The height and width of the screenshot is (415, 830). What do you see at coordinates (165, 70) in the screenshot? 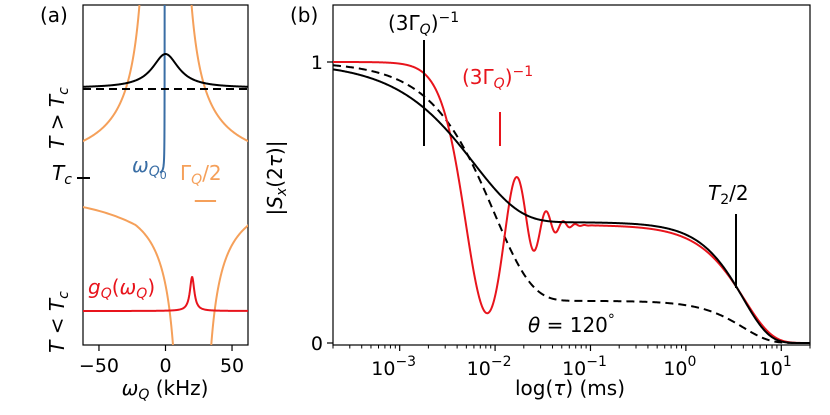
I see `gq-high-t-curve` at bounding box center [165, 70].